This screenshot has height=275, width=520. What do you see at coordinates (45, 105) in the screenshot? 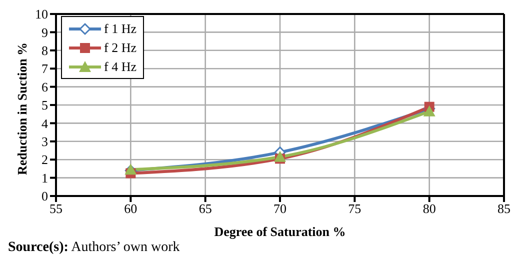
I see `y-tick-label: 5` at bounding box center [45, 105].